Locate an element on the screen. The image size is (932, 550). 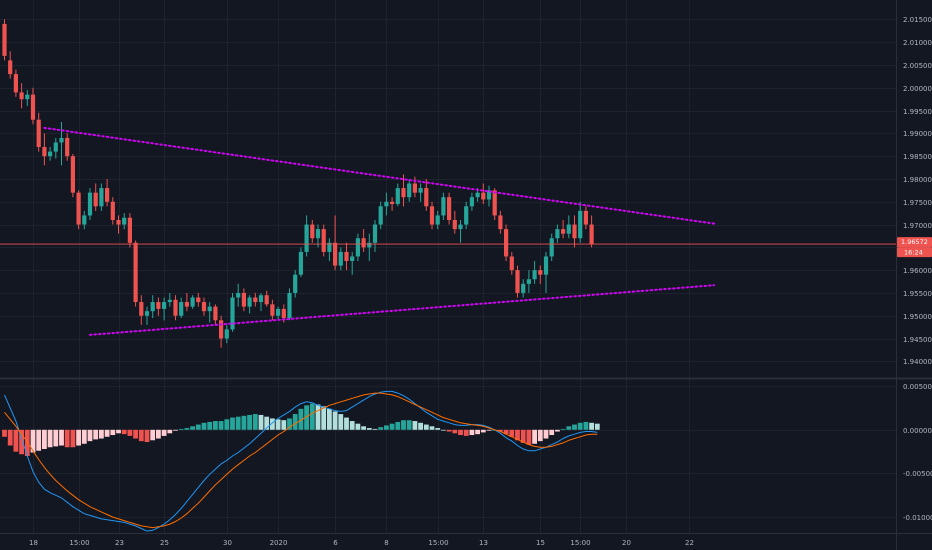
price-tick-label: 1.99500 is located at coordinates (917, 112).